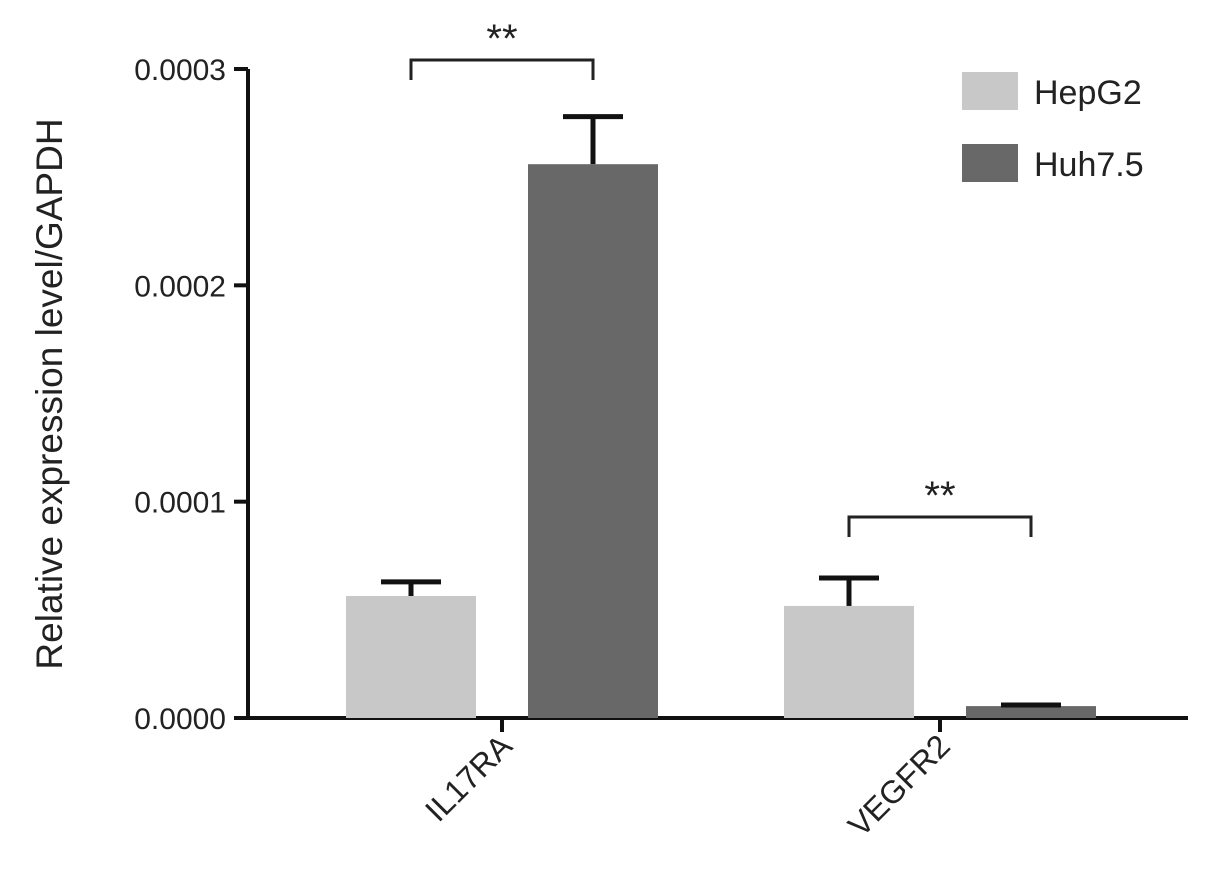 The image size is (1205, 890). Describe the element at coordinates (1089, 165) in the screenshot. I see `legend-label: Huh7.5` at that location.